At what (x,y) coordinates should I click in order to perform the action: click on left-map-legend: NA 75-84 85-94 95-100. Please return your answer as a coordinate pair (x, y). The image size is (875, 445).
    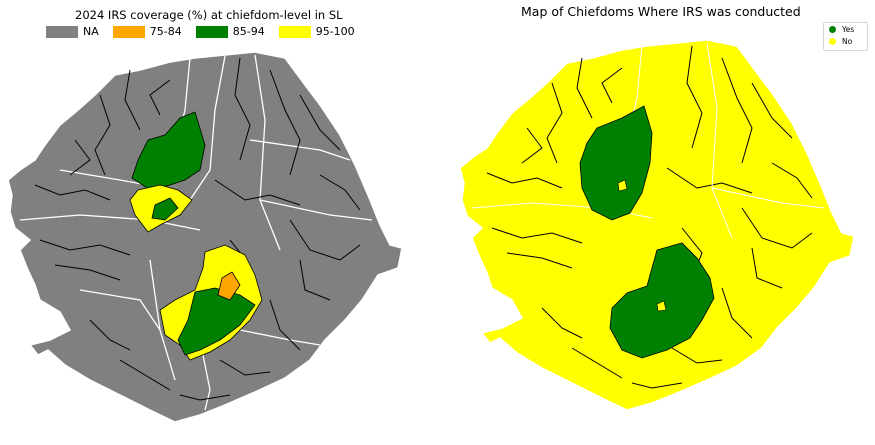
    Looking at the image, I should click on (207, 31).